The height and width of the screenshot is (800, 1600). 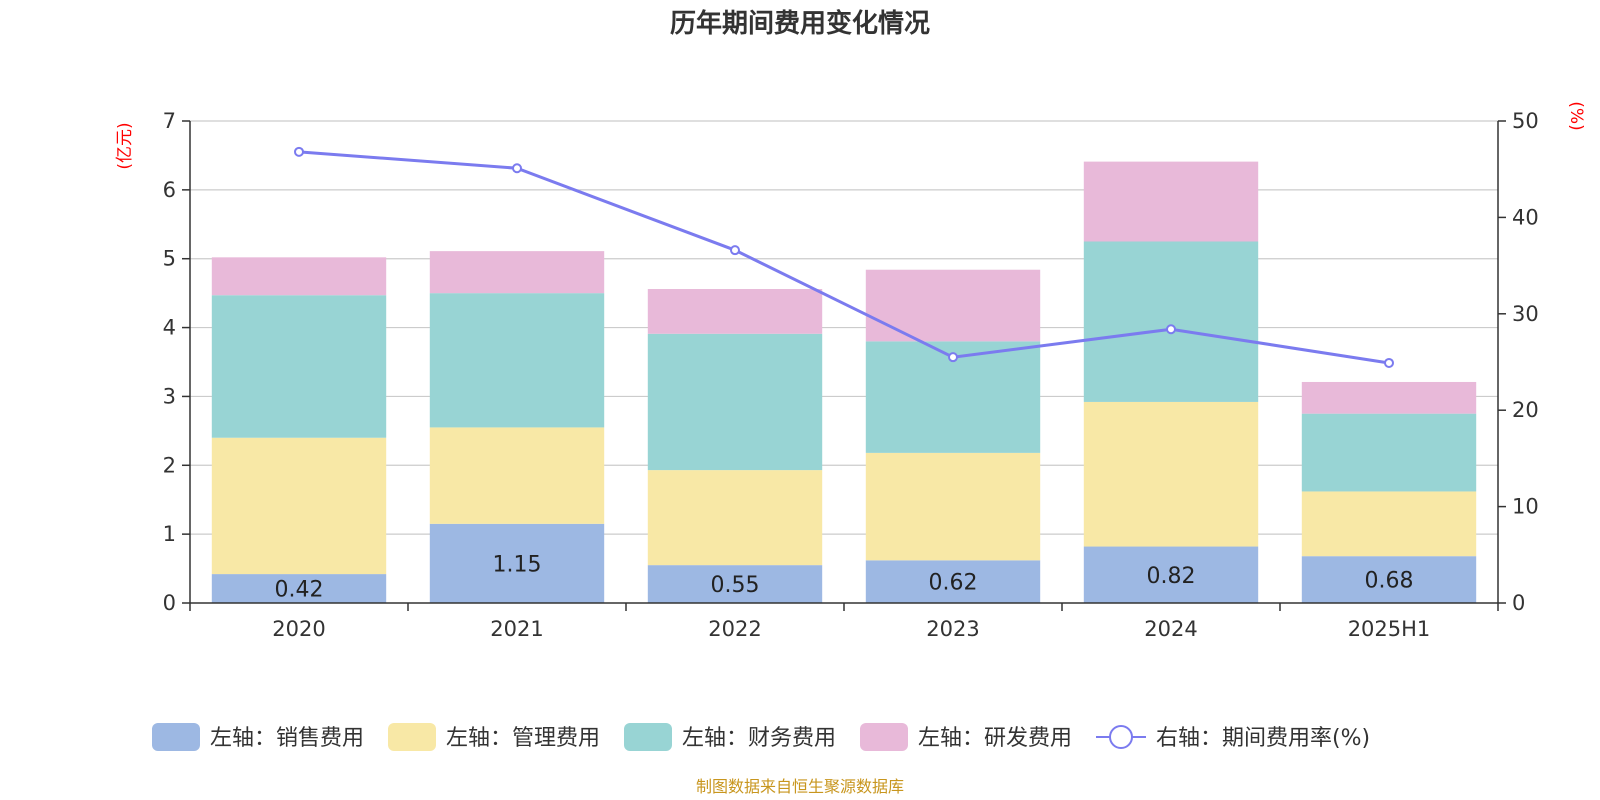 I want to click on right-tick-label: 0, so click(x=1518, y=603).